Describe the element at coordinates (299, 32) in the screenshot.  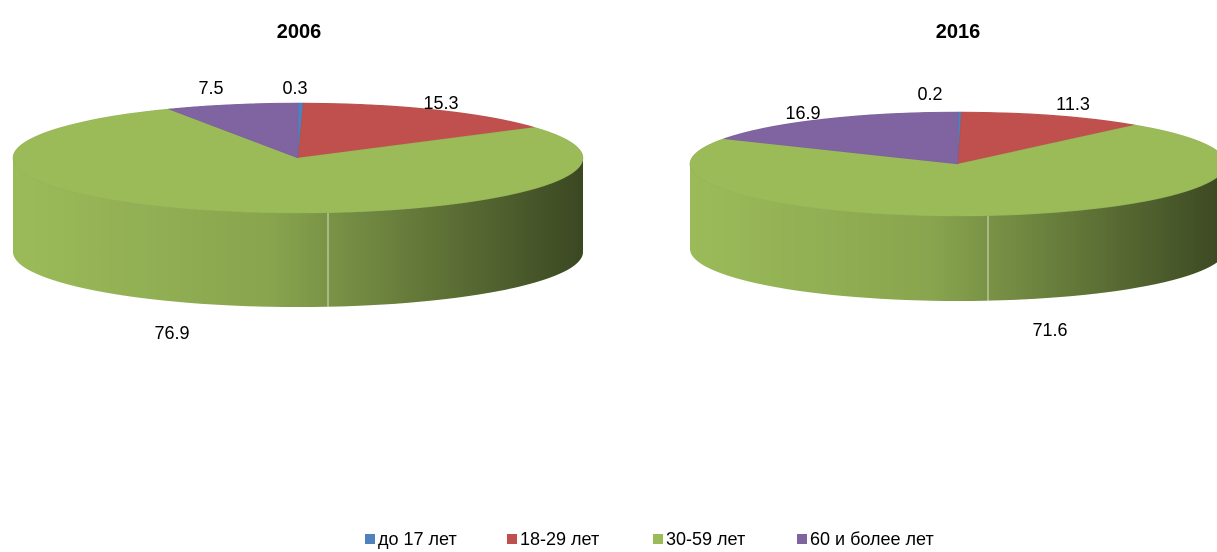
I see `chart-title-2006: 2006` at that location.